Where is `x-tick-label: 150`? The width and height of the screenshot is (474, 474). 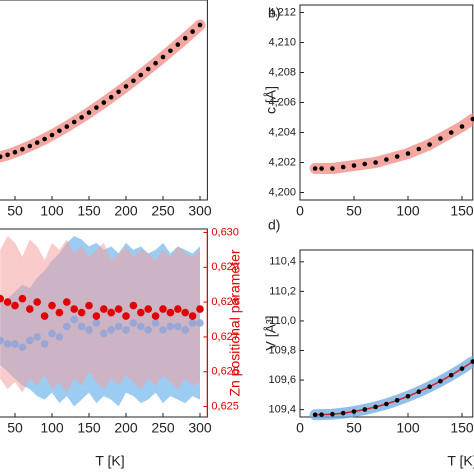
x-tick-label: 150 is located at coordinates (89, 428).